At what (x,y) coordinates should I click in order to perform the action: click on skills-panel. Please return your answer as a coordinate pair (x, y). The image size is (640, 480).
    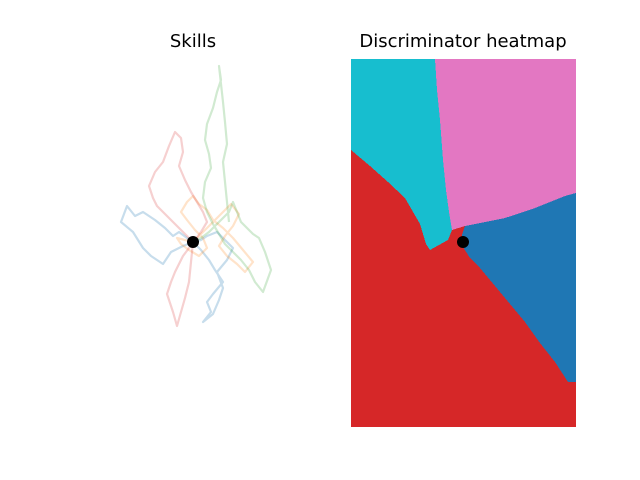
    Looking at the image, I should click on (196, 196).